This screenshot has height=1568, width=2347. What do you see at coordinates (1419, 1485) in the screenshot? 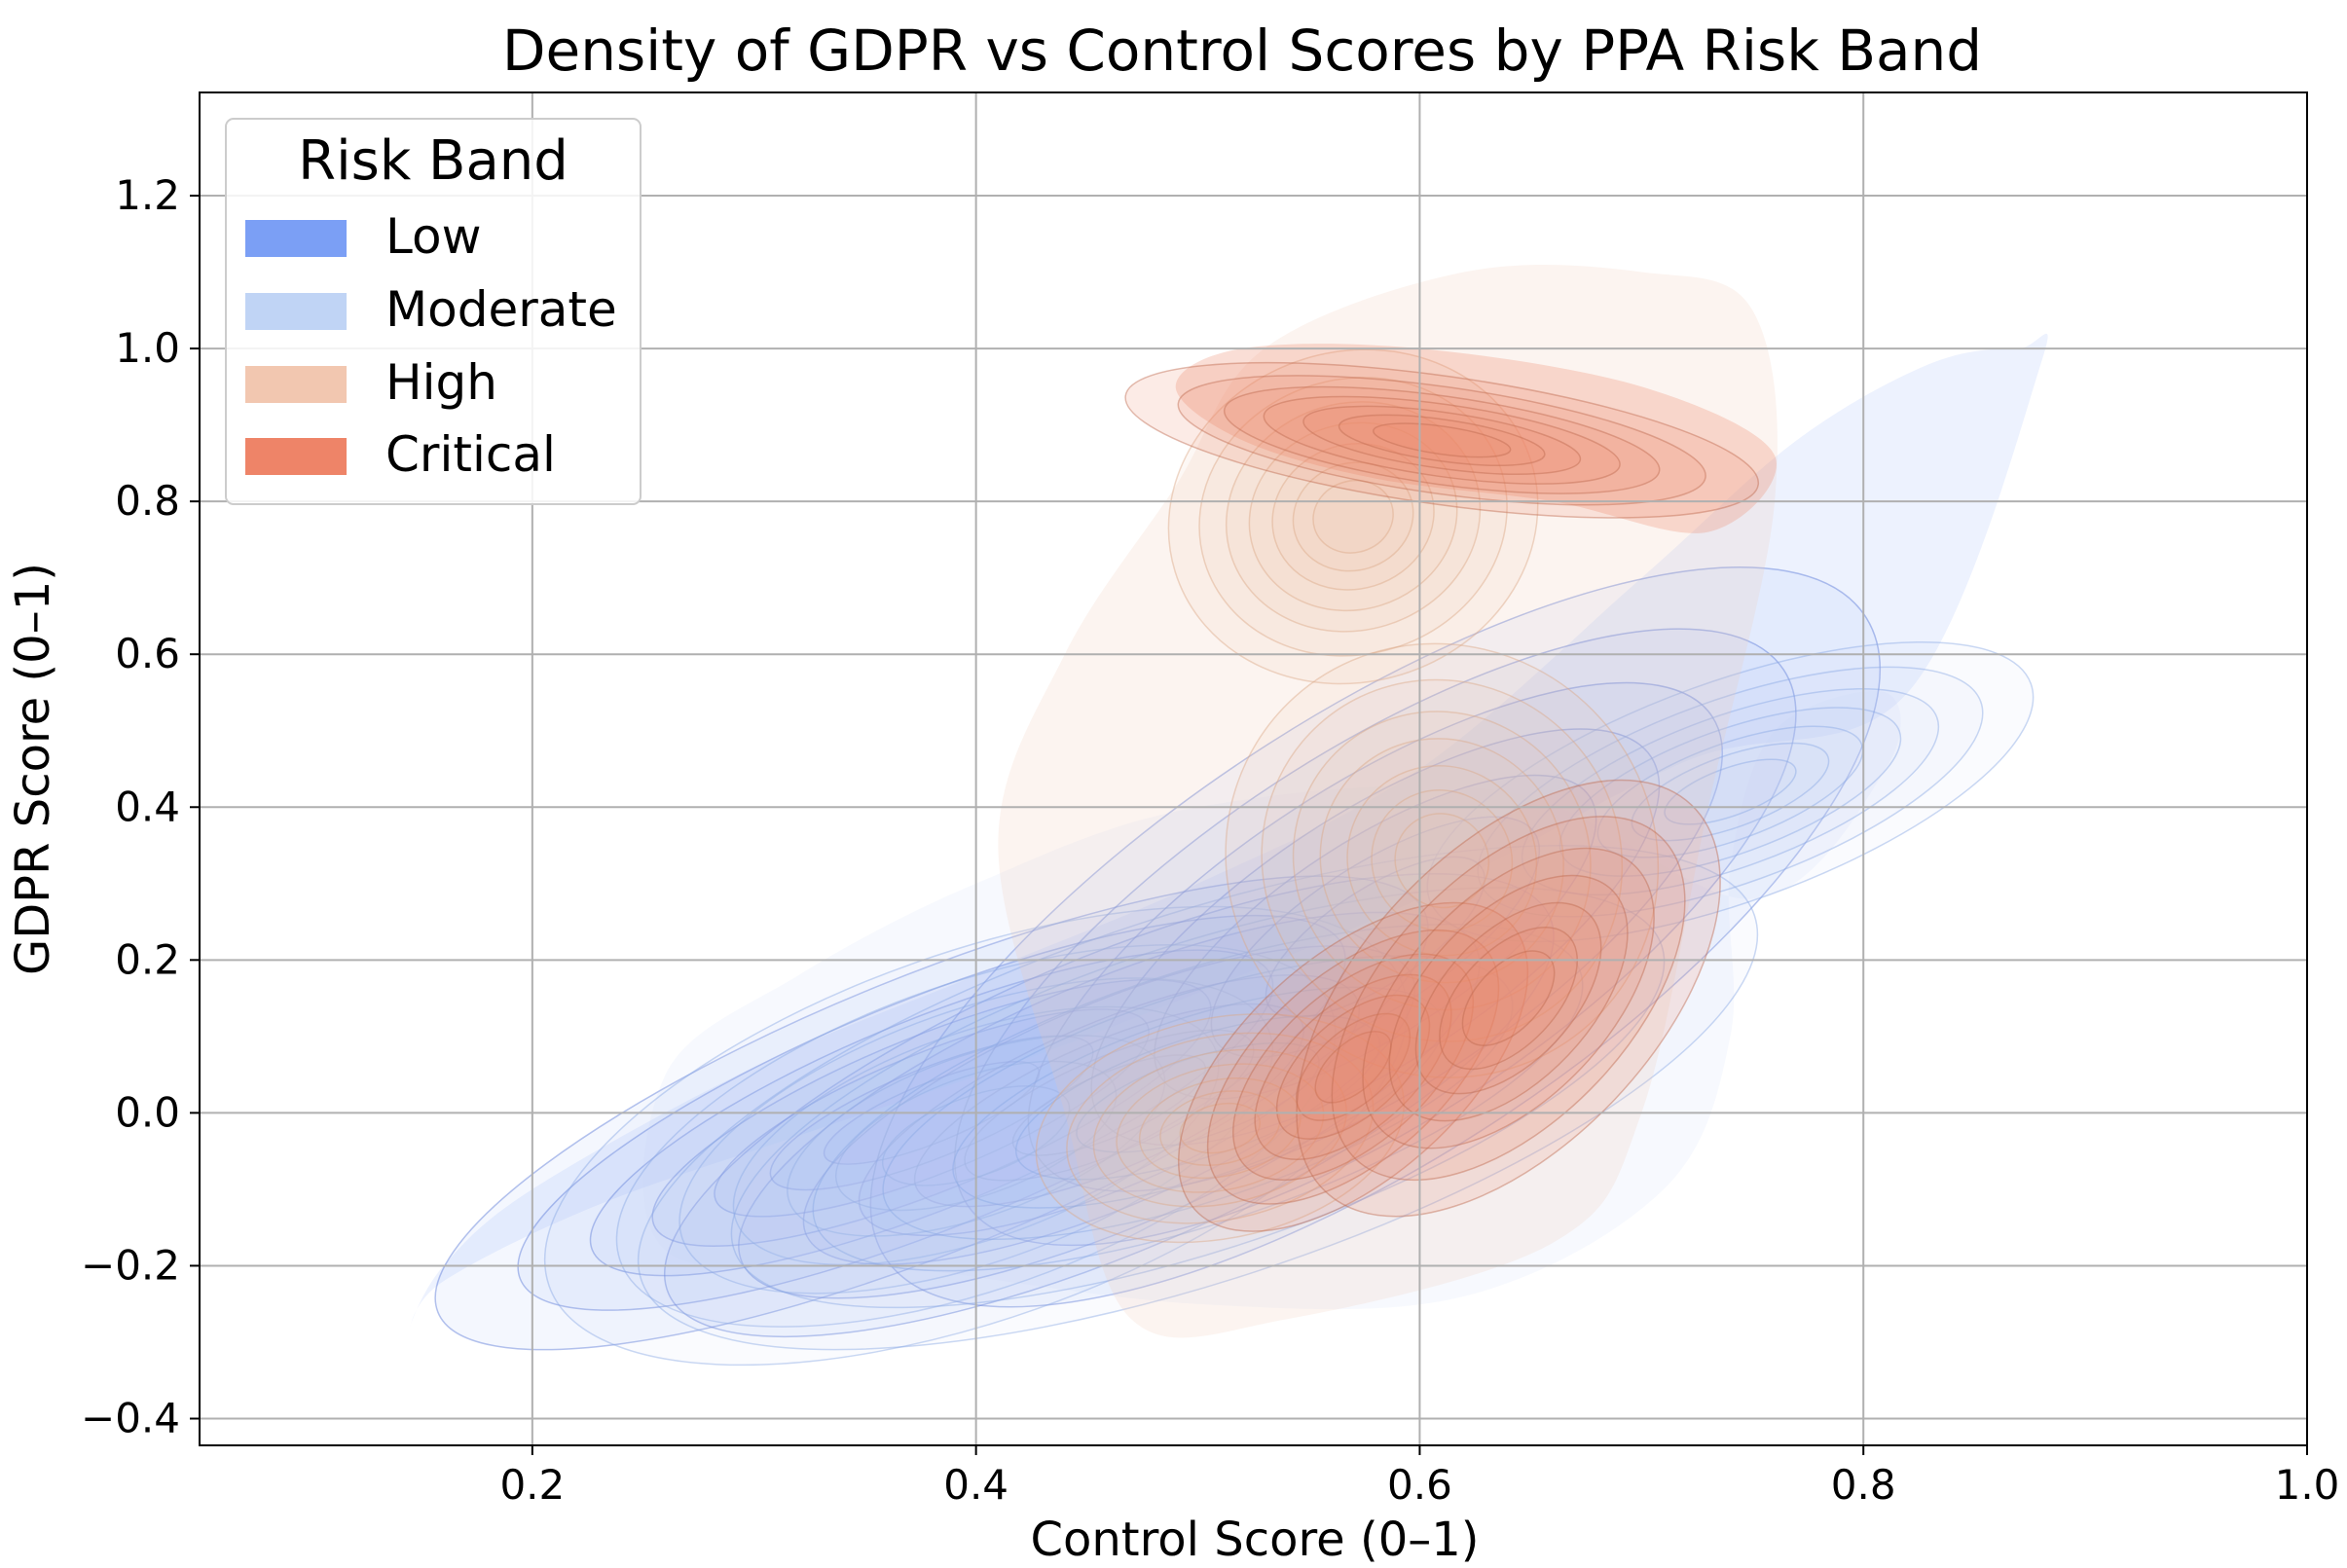
I see `x-tick-label: 0.6` at bounding box center [1419, 1485].